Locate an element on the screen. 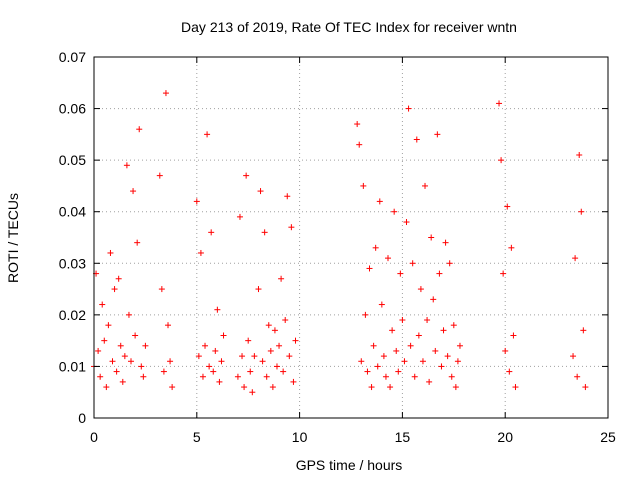  y-tick-label: 0.05 is located at coordinates (72, 160).